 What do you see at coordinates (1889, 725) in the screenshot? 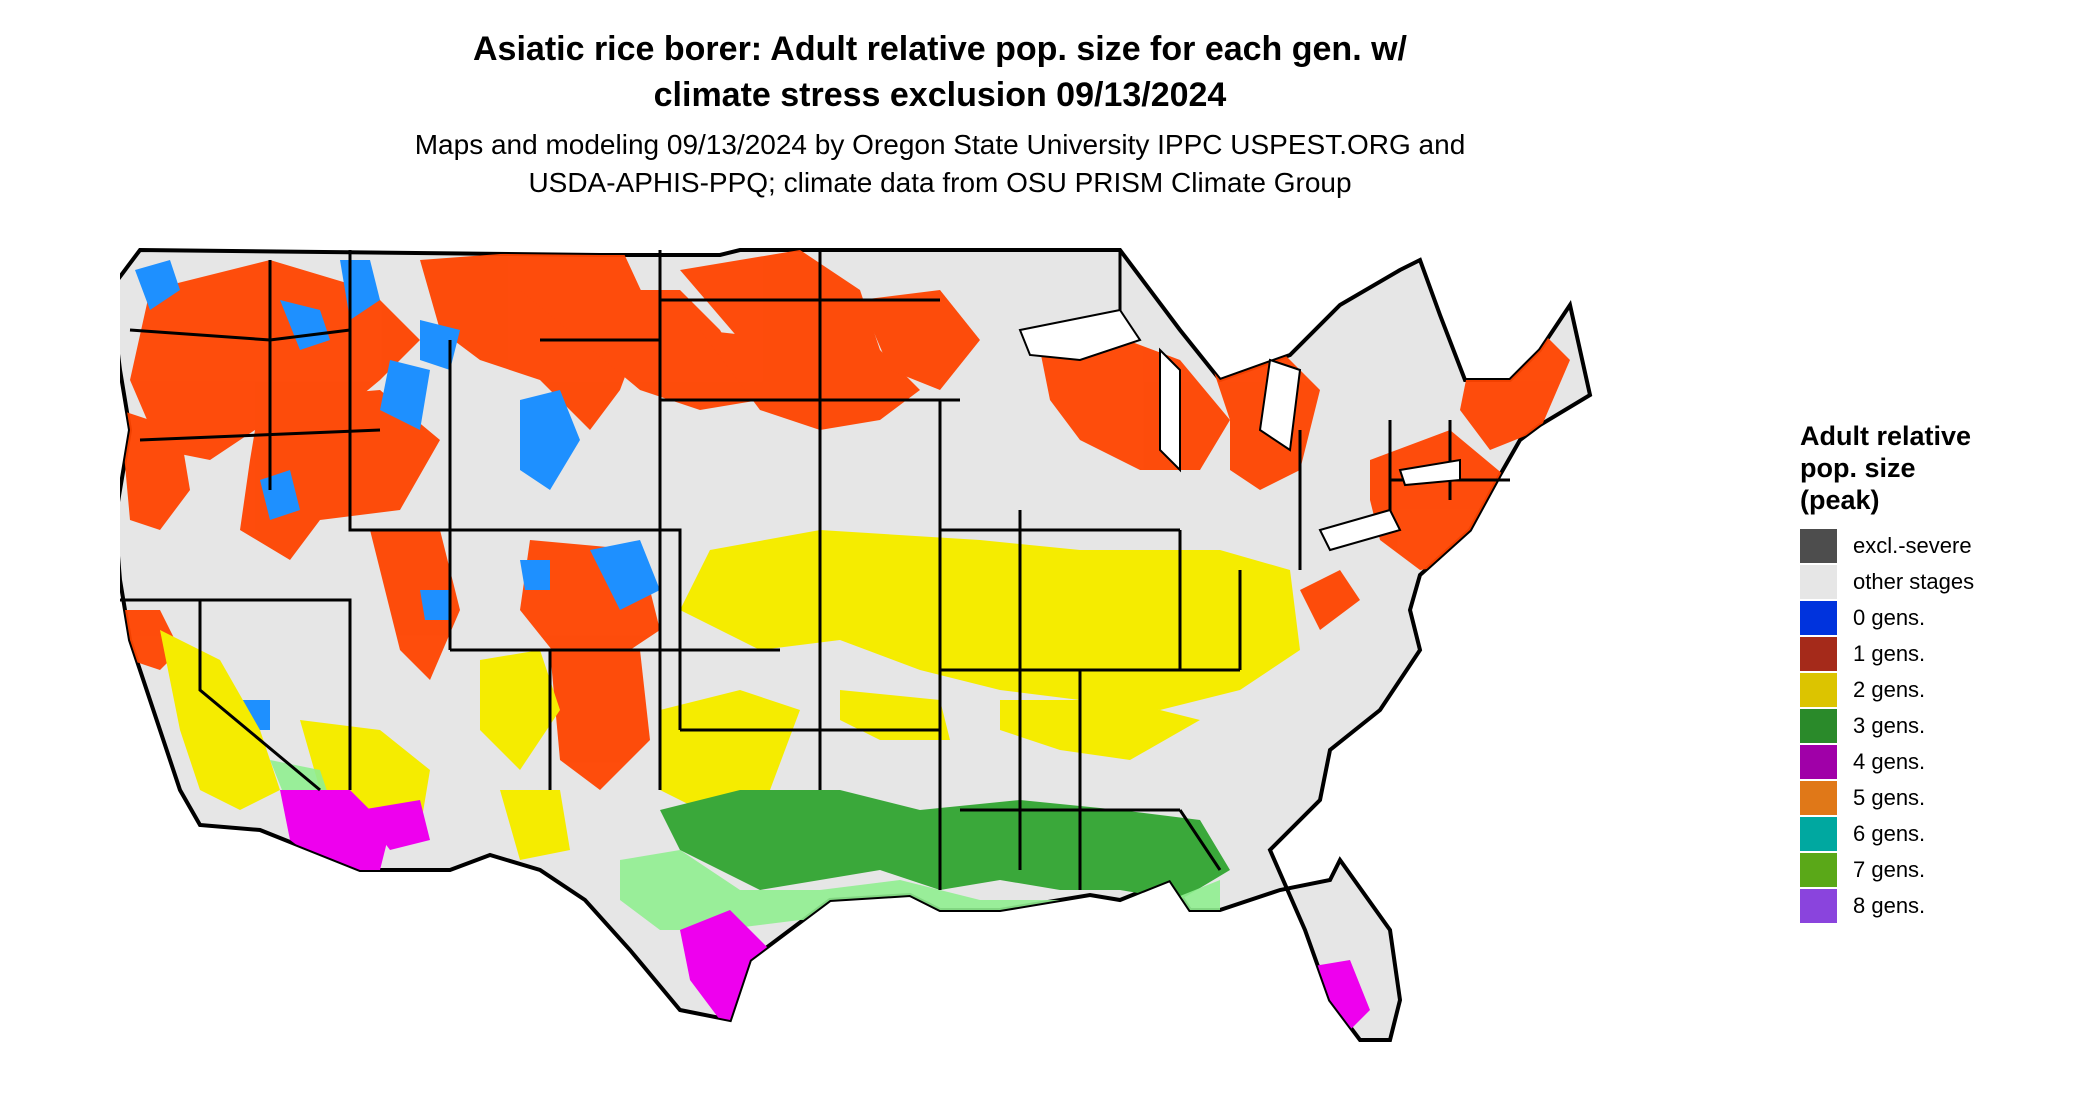
I see `legend-label: 3 gens.` at bounding box center [1889, 725].